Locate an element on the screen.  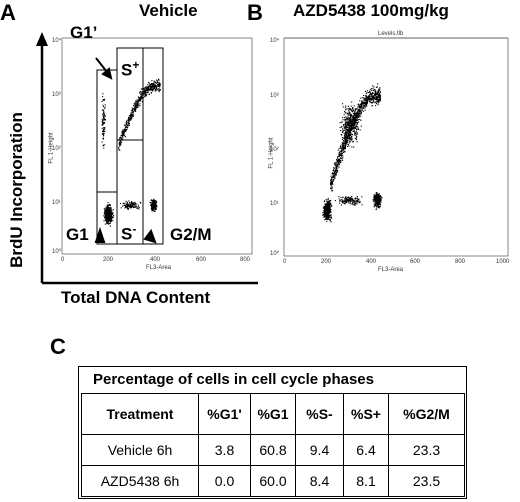
panel-a-ytick-4: 10⁴ is located at coordinates (57, 41).